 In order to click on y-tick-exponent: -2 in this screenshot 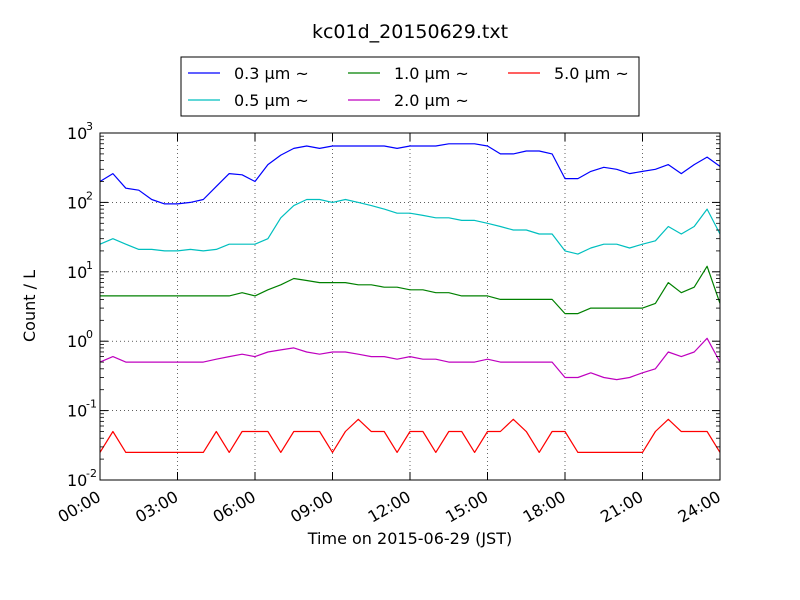, I will do `click(91, 473)`.